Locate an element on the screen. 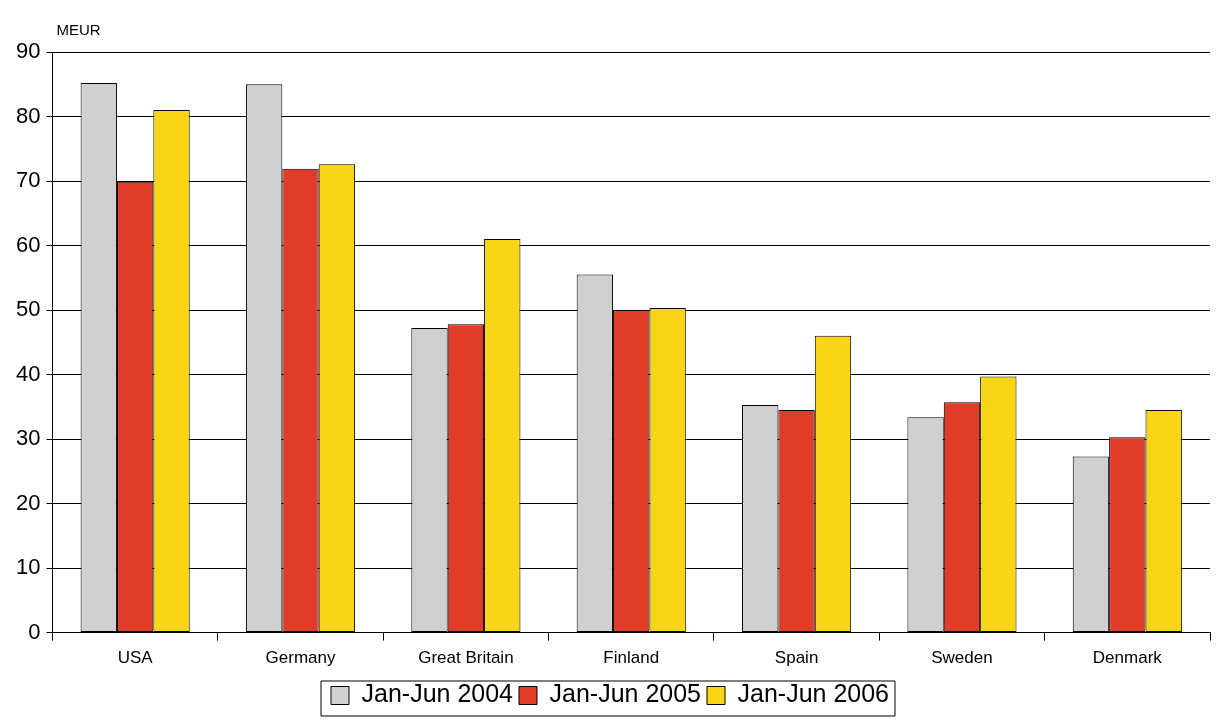 Image resolution: width=1218 pixels, height=722 pixels. y-tick-label: 60 is located at coordinates (28, 244).